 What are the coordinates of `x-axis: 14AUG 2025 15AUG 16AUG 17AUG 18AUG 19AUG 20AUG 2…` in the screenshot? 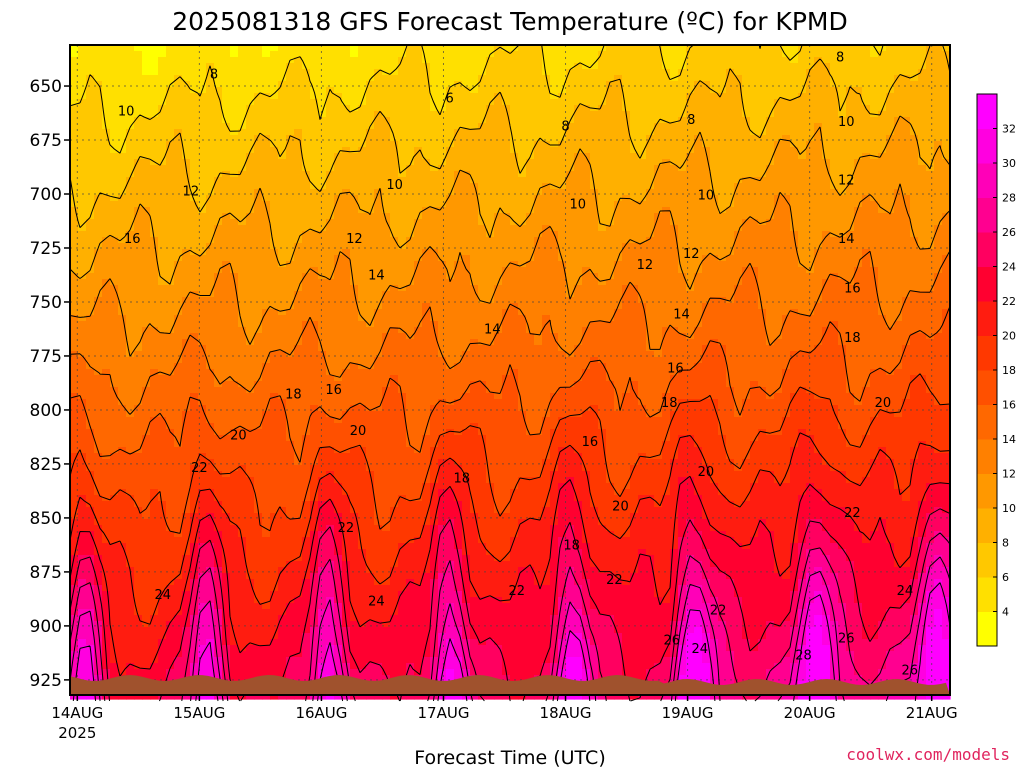 It's located at (504, 718).